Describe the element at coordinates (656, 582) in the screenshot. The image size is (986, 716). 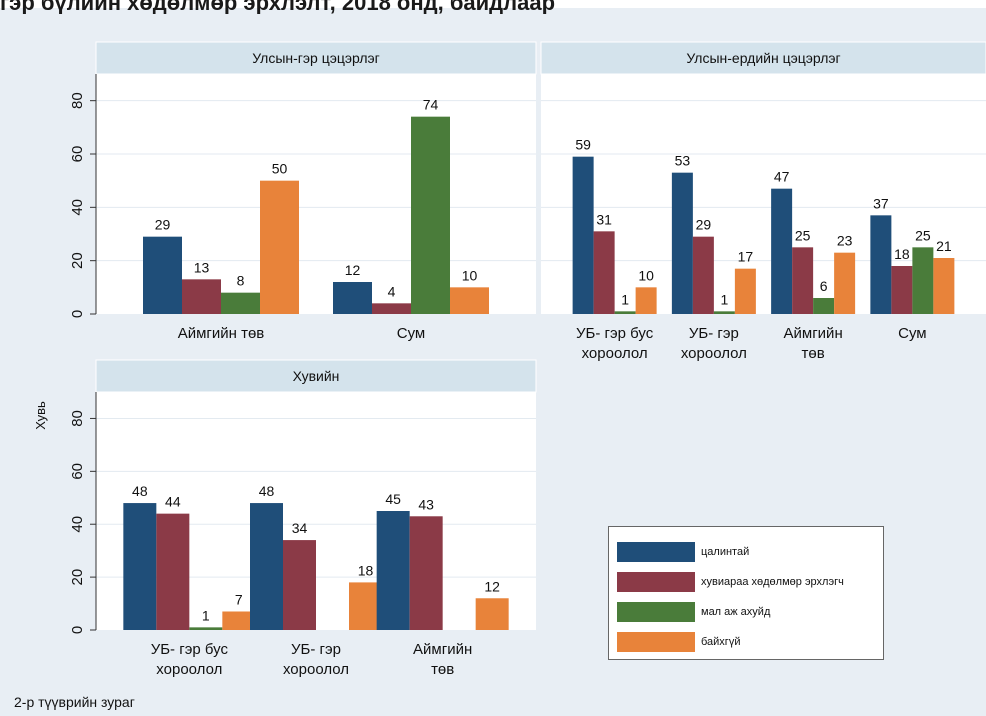
I see `legend-swatch-self-employed` at that location.